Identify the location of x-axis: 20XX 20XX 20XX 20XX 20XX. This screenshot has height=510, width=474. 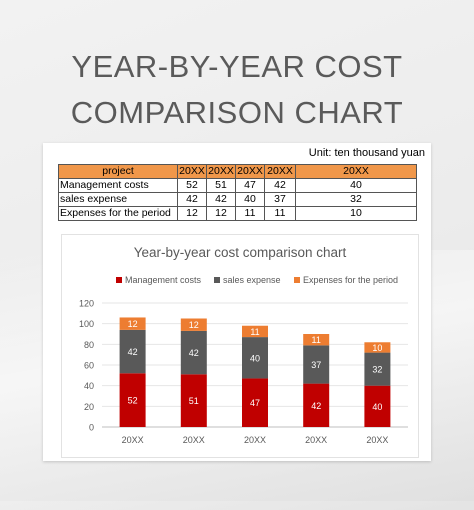
(255, 440).